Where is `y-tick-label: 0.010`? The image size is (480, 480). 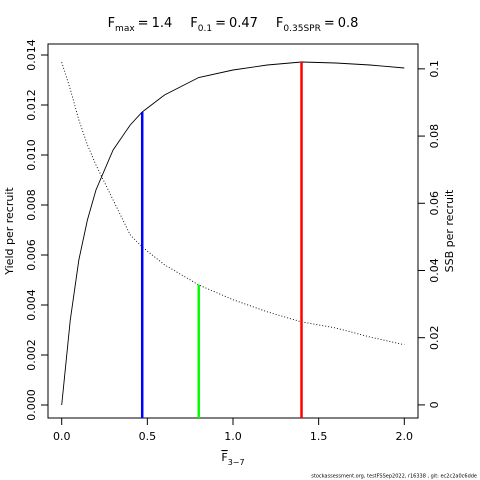
y-tick-label: 0.010 is located at coordinates (31, 155).